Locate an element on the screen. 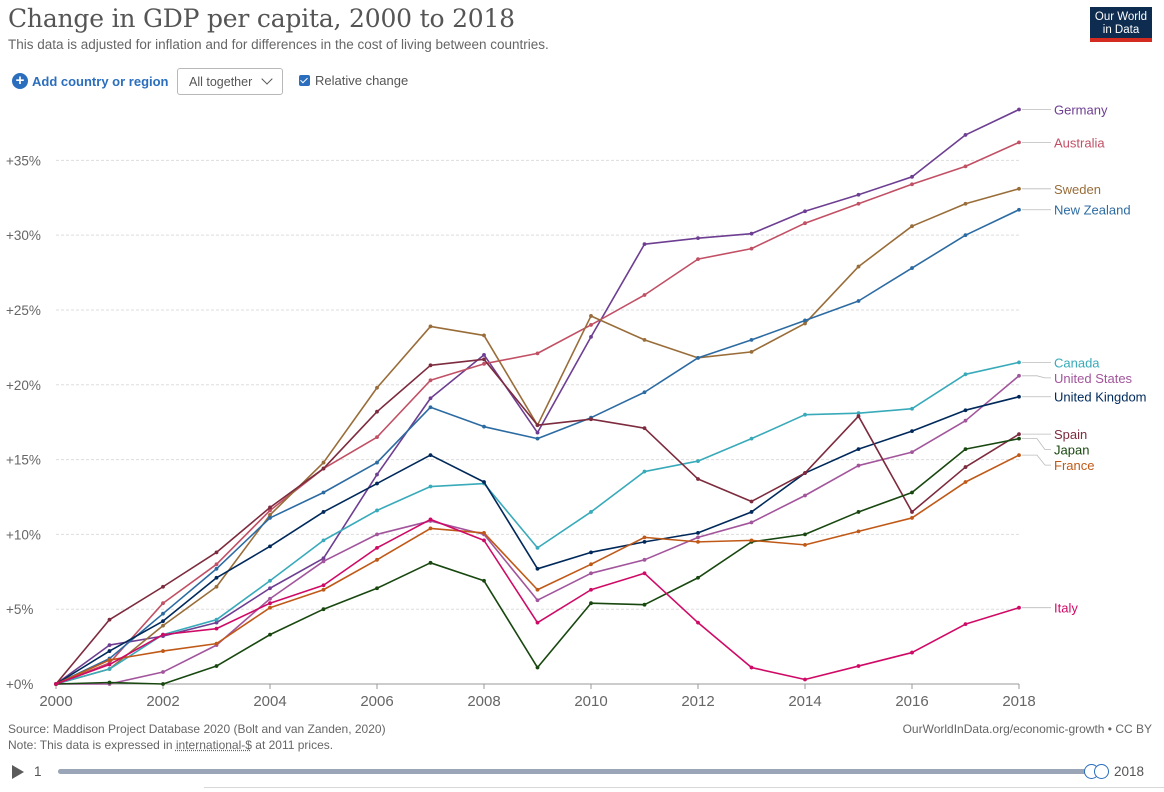  legend-label: United Kingdom is located at coordinates (1100, 397).